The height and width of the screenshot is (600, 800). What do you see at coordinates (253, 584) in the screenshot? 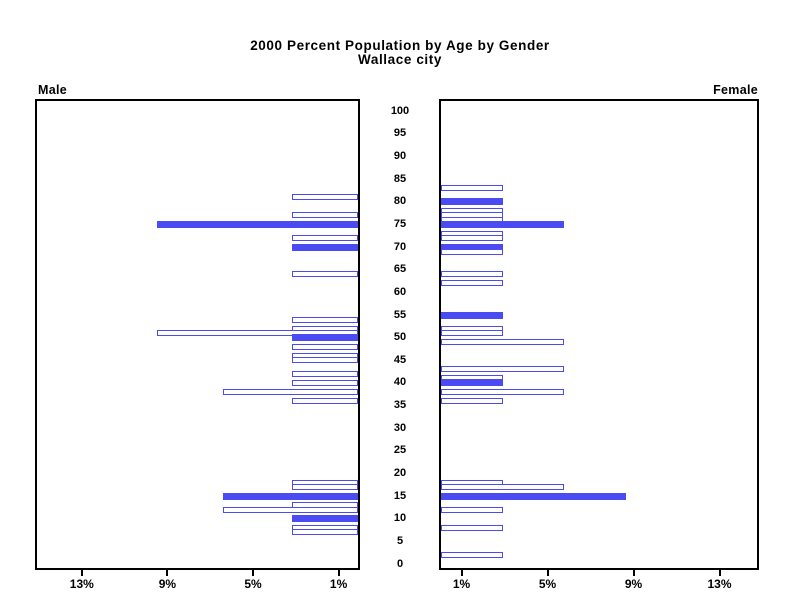
I see `left-pct-label-5: 5%` at bounding box center [253, 584].